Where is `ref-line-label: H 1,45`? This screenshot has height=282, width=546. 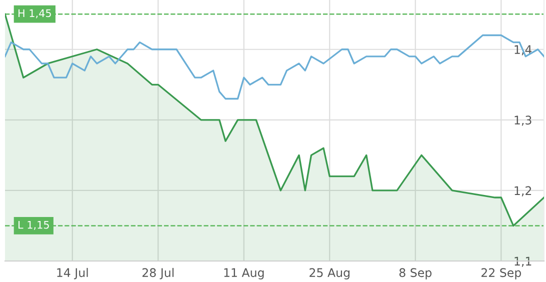
ref-line-label: H 1,45 is located at coordinates (34, 13).